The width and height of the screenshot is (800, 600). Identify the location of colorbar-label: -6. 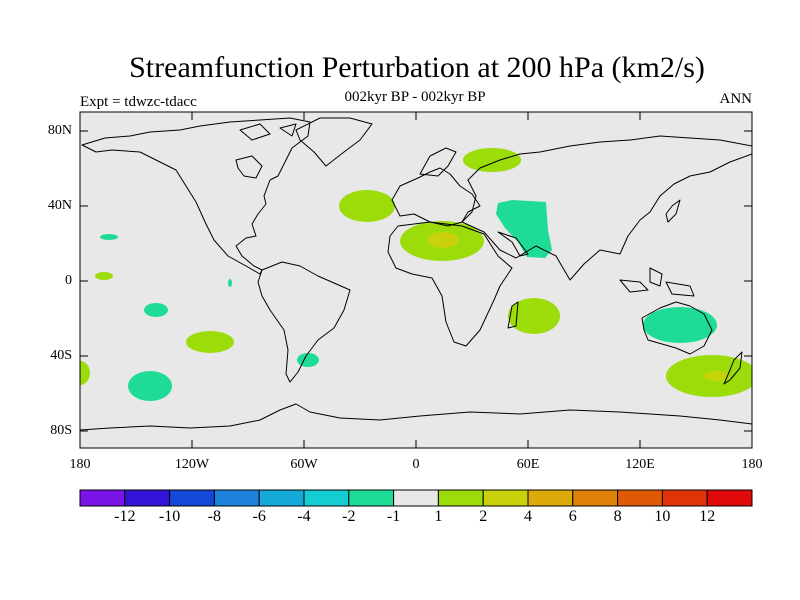
(259, 516).